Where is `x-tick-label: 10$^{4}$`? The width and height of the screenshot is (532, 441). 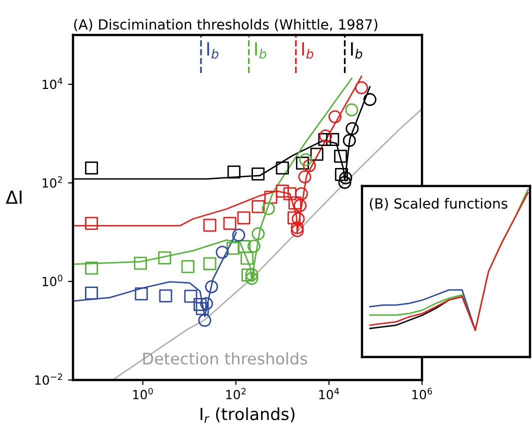 x-tick-label: 10$^{4}$ is located at coordinates (329, 394).